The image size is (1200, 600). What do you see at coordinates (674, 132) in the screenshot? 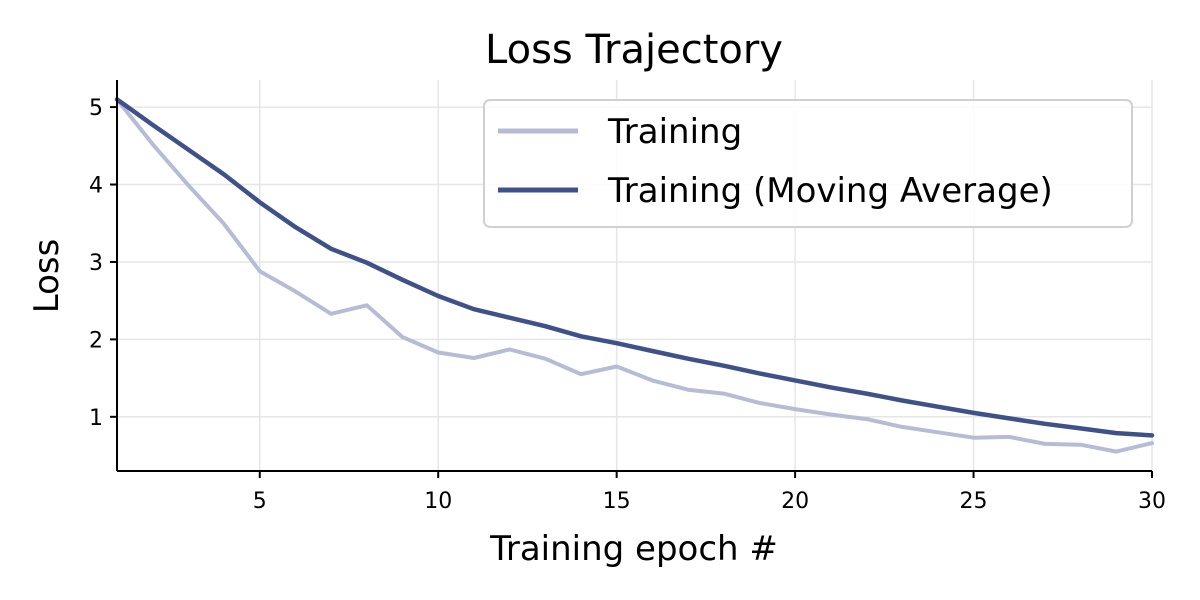
I see `legend-label-training: Training` at bounding box center [674, 132].